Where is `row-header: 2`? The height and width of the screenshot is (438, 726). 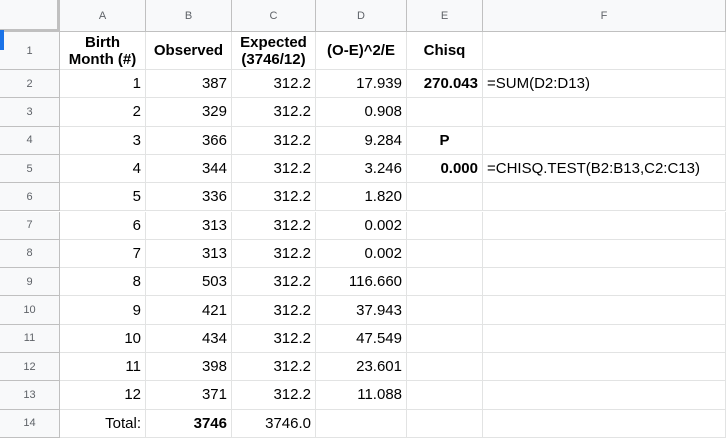
row-header: 2 is located at coordinates (30, 84).